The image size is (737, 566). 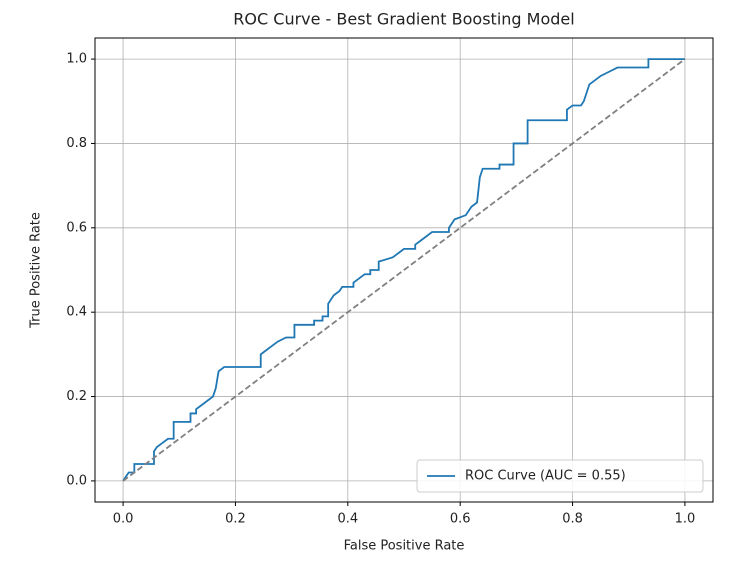 I want to click on legend-box, so click(x=560, y=476).